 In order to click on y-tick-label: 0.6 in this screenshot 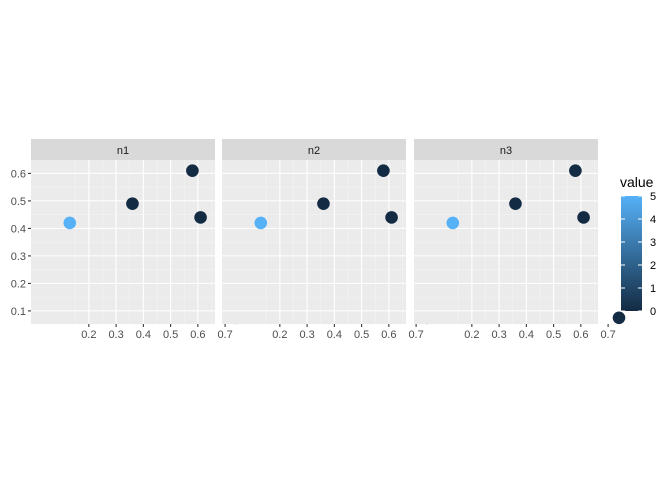, I will do `click(18, 174)`.